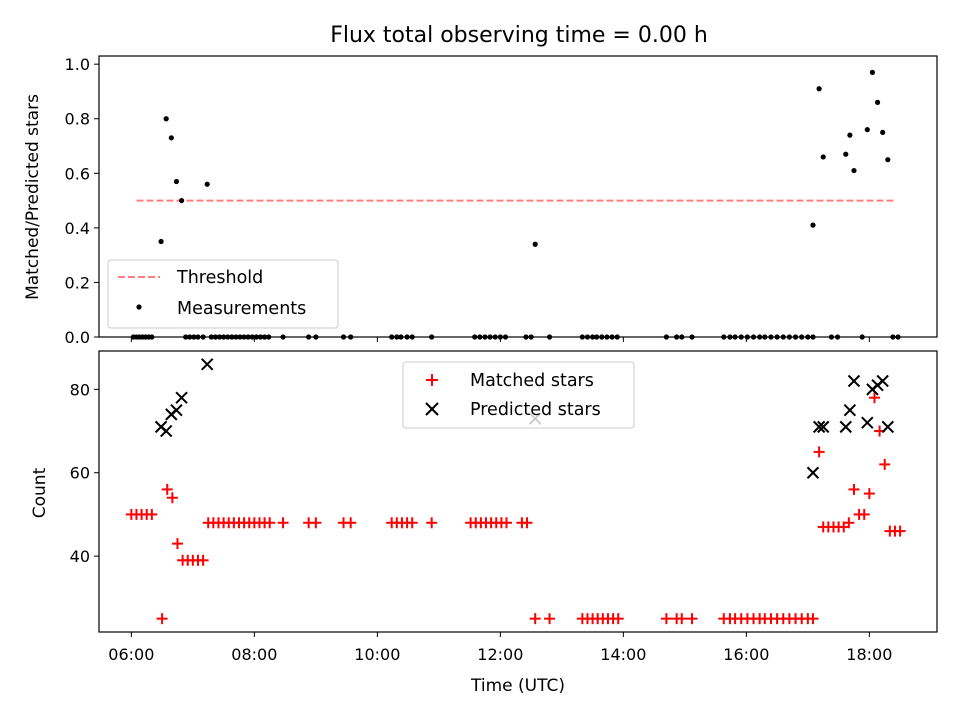 The width and height of the screenshot is (960, 720). Describe the element at coordinates (77, 228) in the screenshot. I see `top-ytick-label: 0.4` at that location.